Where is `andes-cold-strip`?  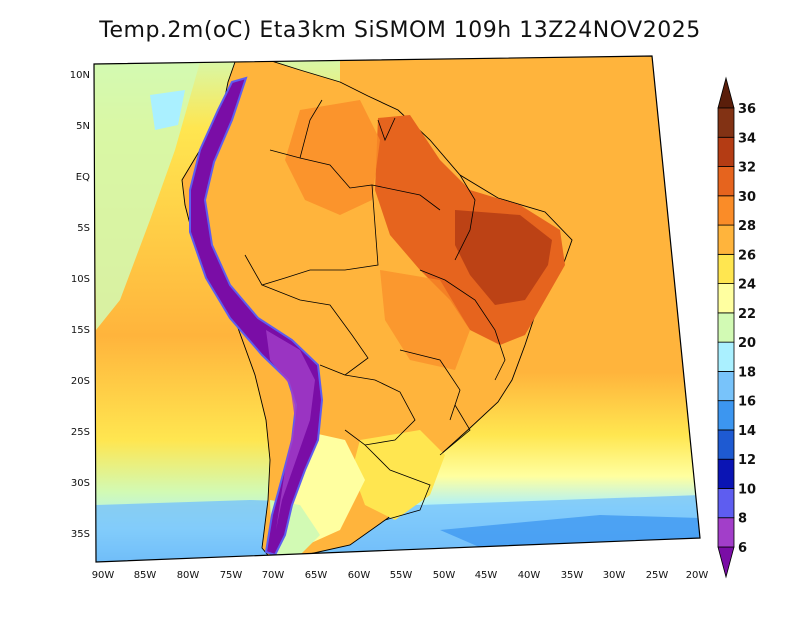
andes-cold-strip is located at coordinates (256, 316).